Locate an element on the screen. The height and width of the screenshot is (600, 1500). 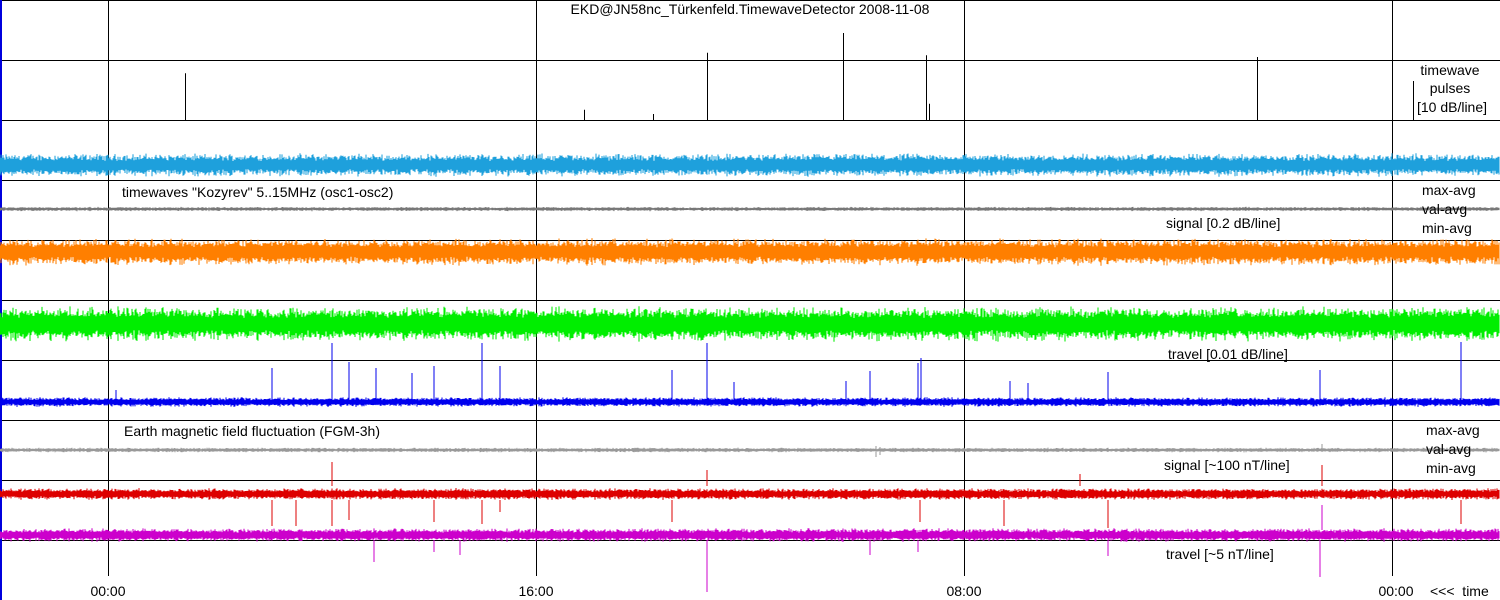
series-kozyrev-max-avg is located at coordinates (750, 165).